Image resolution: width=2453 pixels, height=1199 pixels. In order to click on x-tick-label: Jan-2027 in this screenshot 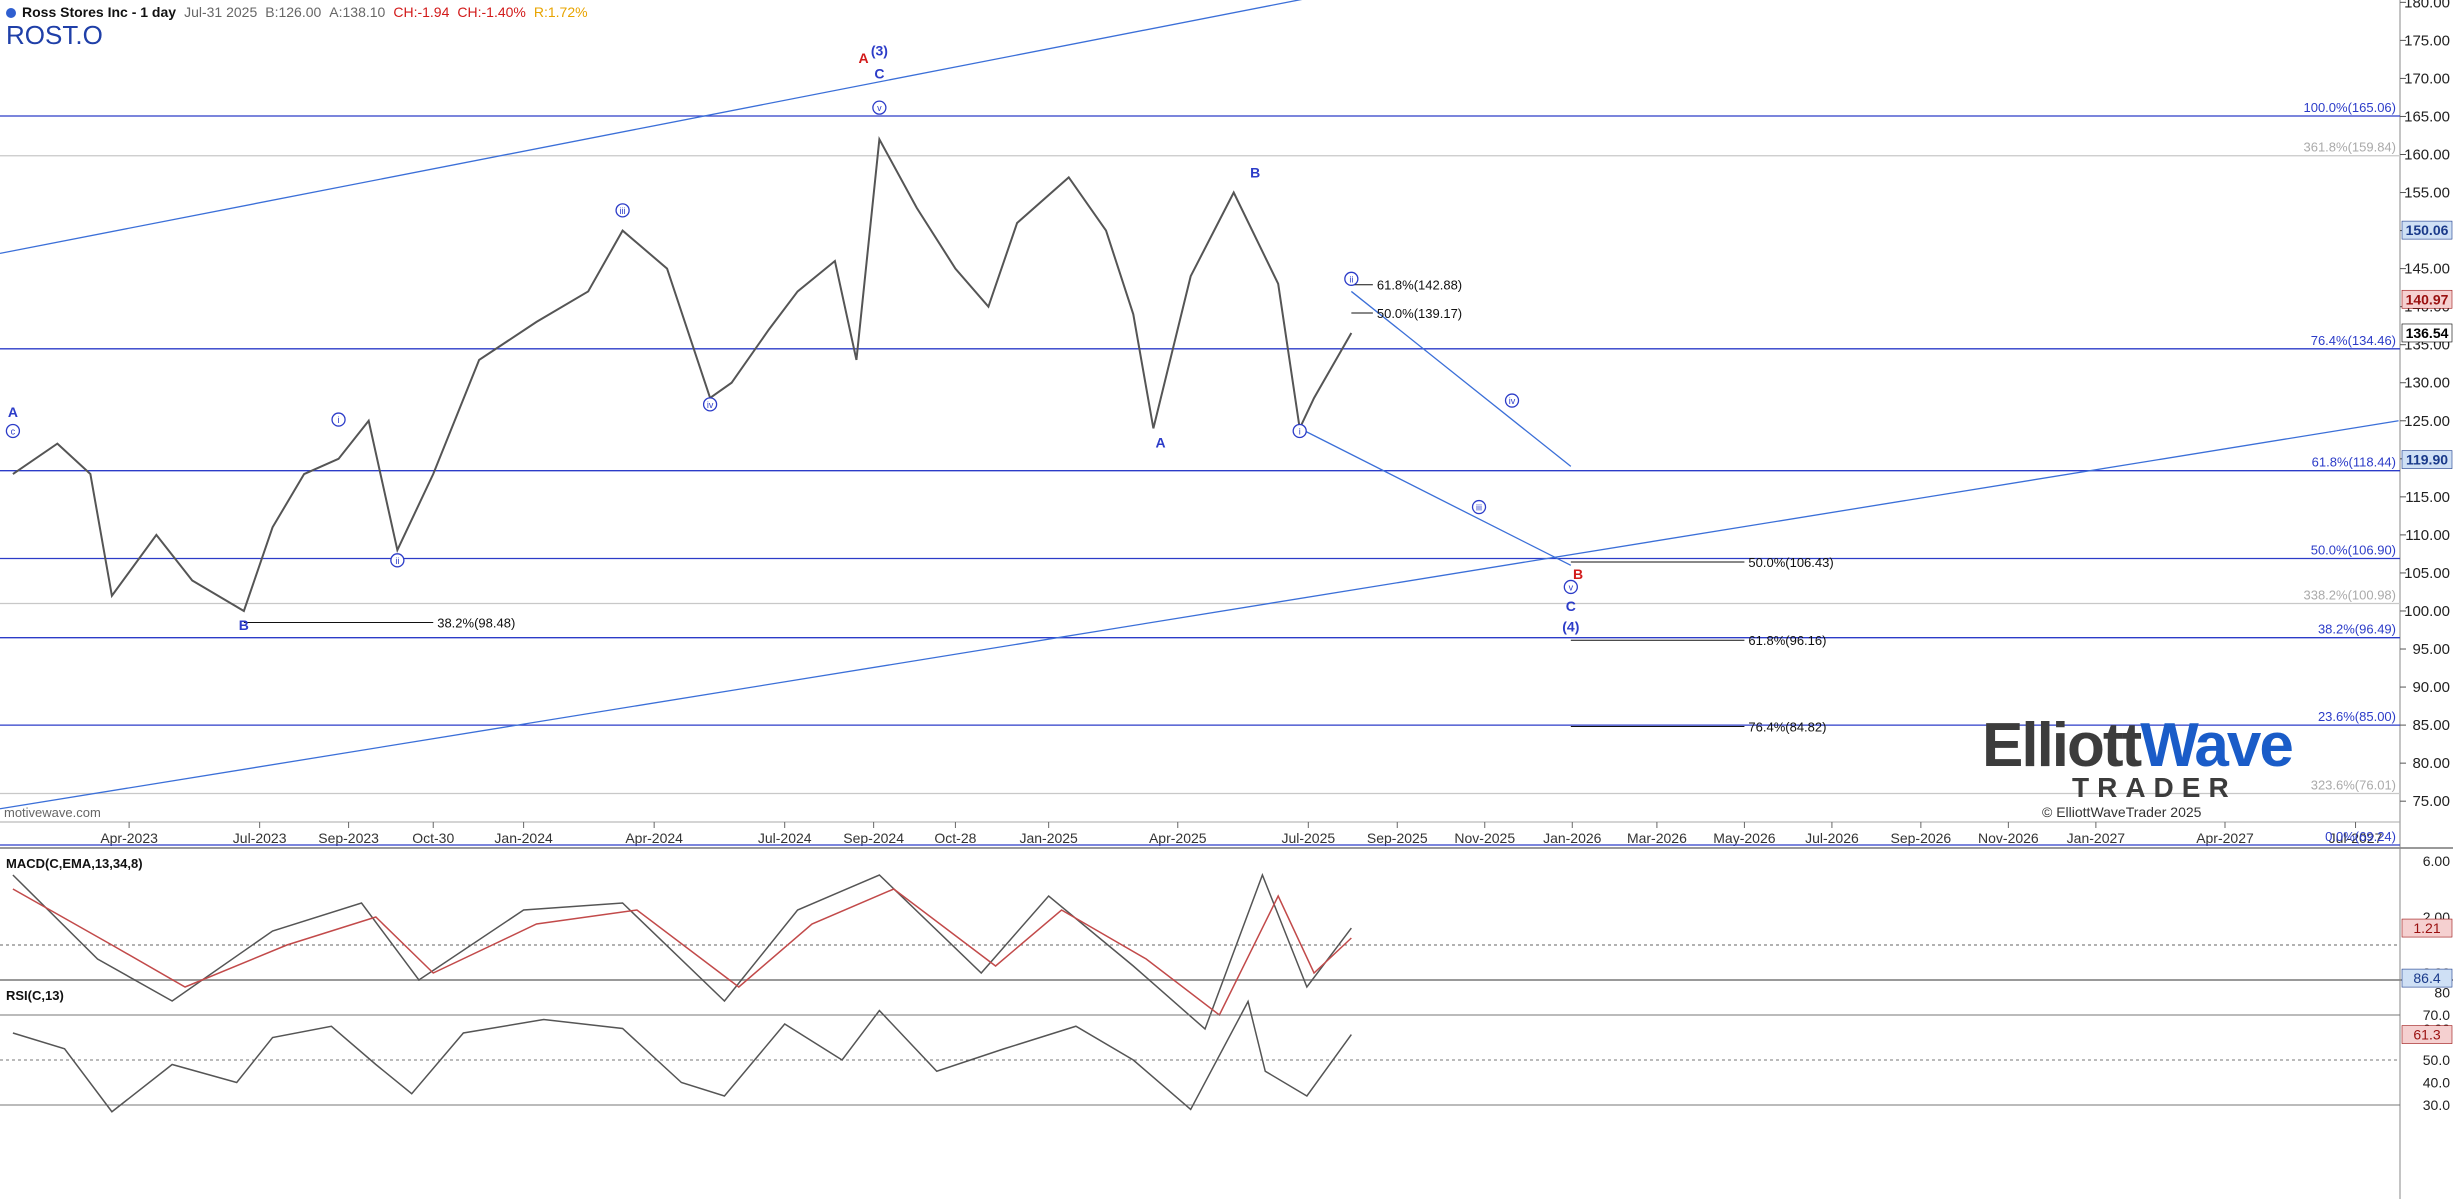, I will do `click(2096, 838)`.